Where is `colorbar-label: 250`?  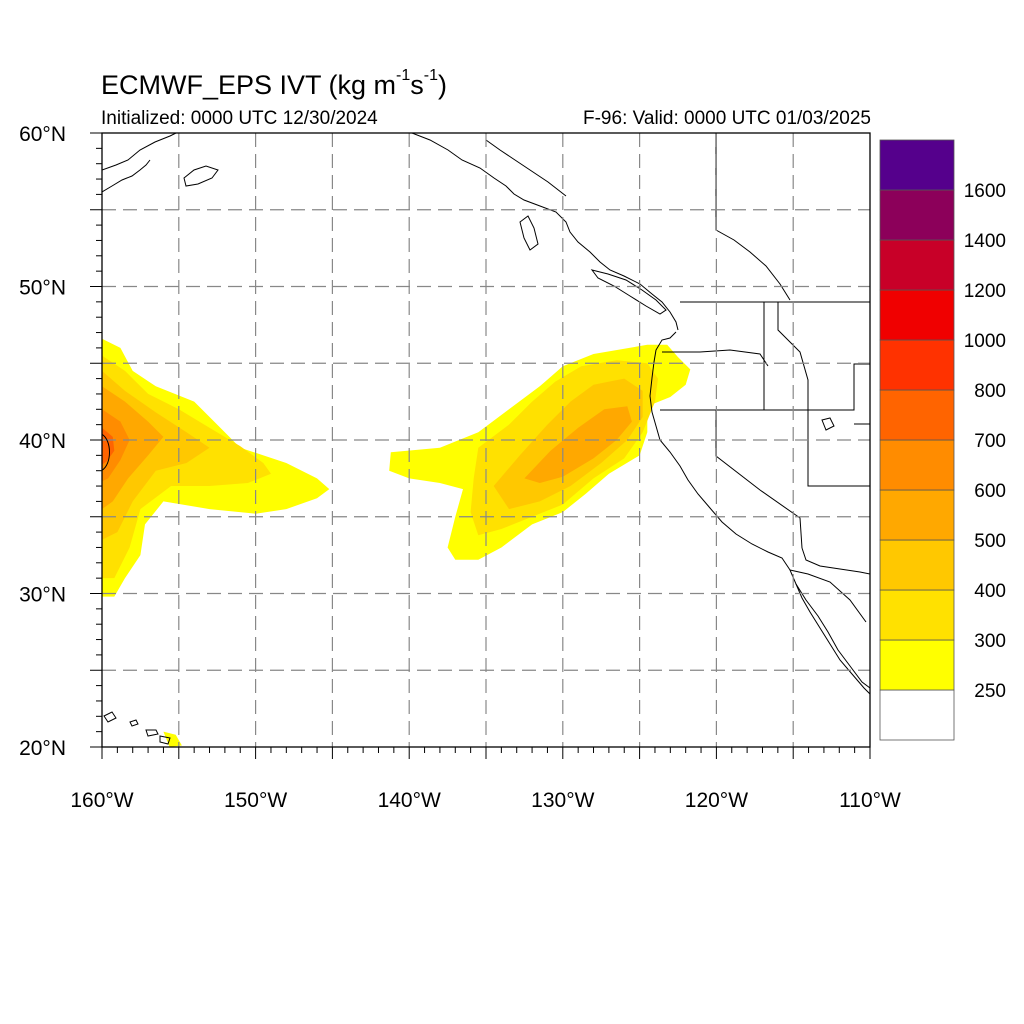 colorbar-label: 250 is located at coordinates (990, 691).